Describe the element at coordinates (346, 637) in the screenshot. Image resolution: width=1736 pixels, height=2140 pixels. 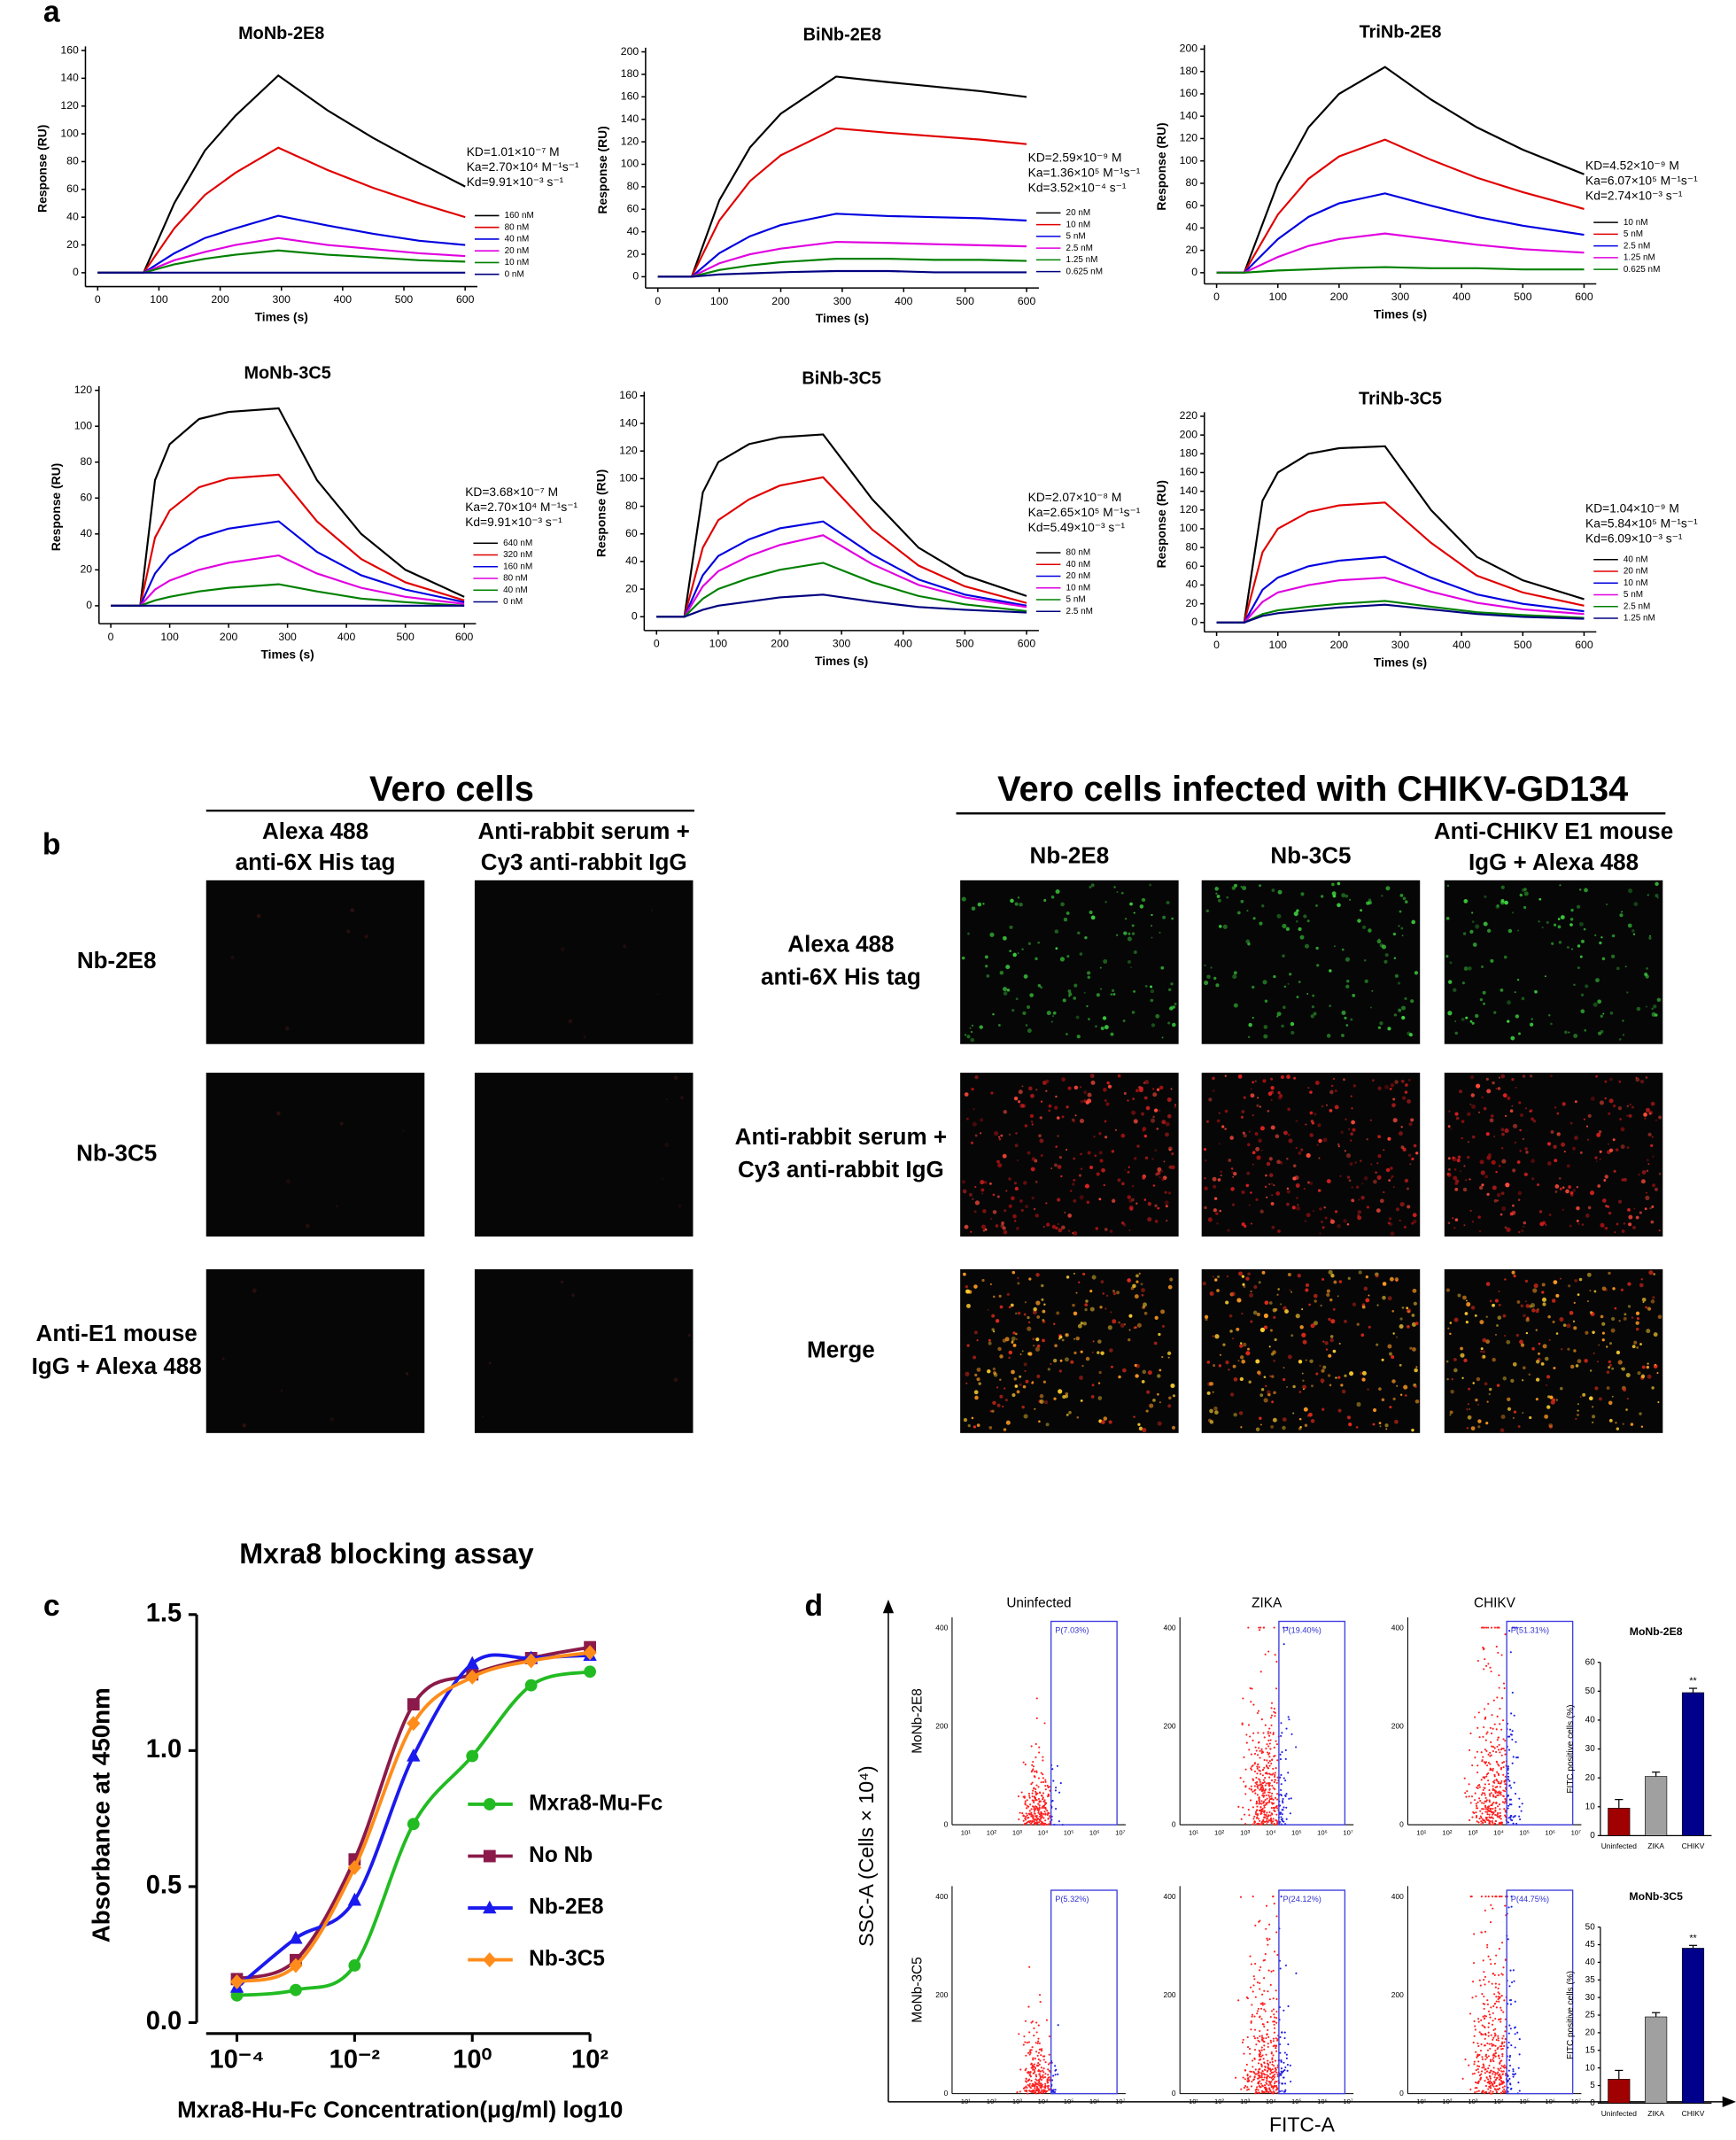
I see `x-tick-label: 400` at that location.